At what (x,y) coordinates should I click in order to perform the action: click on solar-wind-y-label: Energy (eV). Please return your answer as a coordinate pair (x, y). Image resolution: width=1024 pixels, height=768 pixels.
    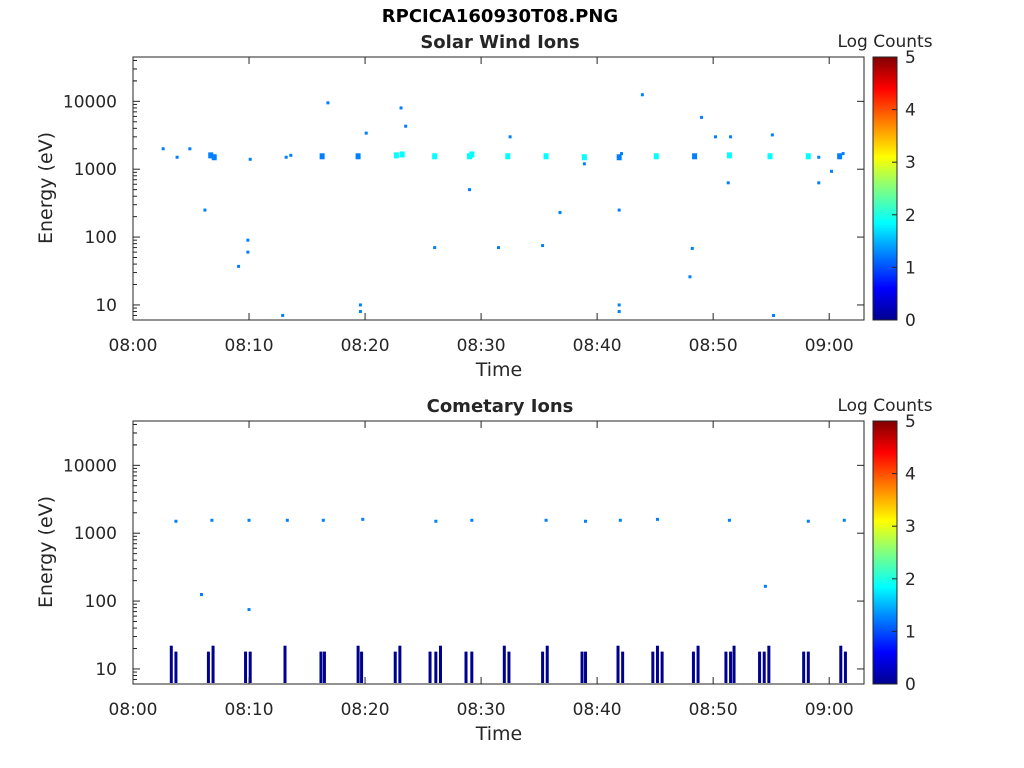
    Looking at the image, I should click on (46, 188).